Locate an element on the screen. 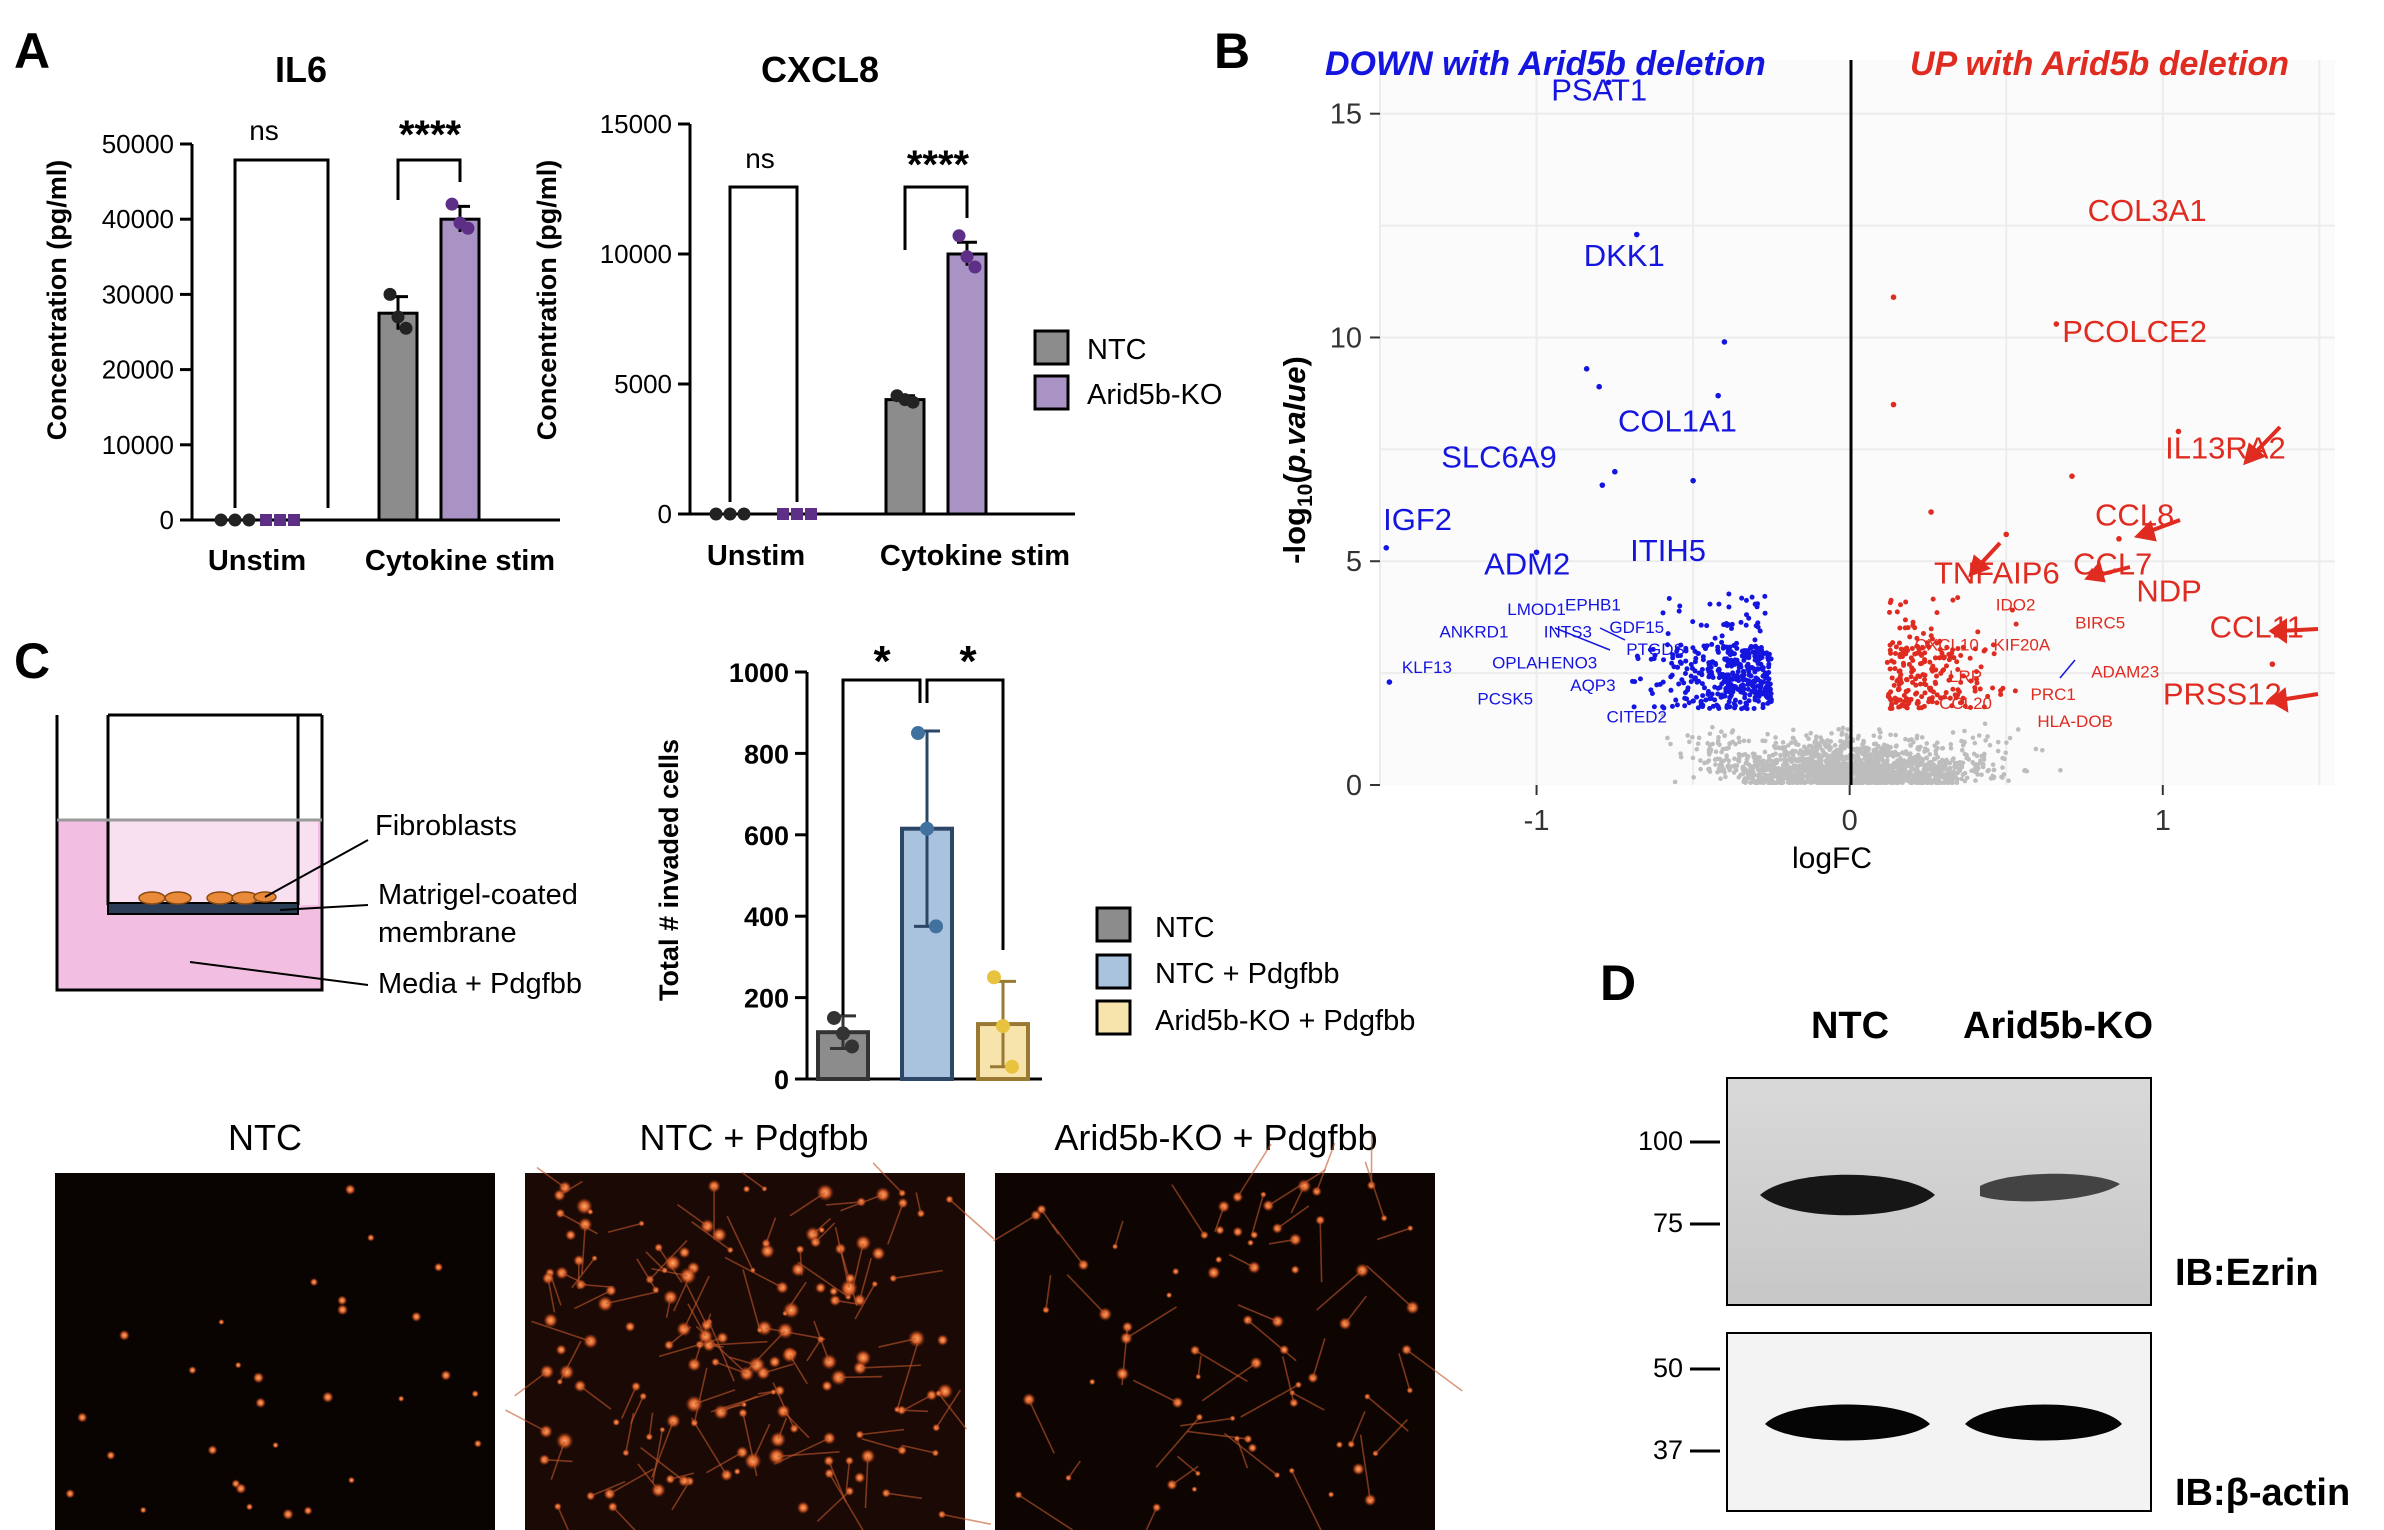 The height and width of the screenshot is (1530, 2384). blot1-label: IB:Ezrin is located at coordinates (2247, 1273).